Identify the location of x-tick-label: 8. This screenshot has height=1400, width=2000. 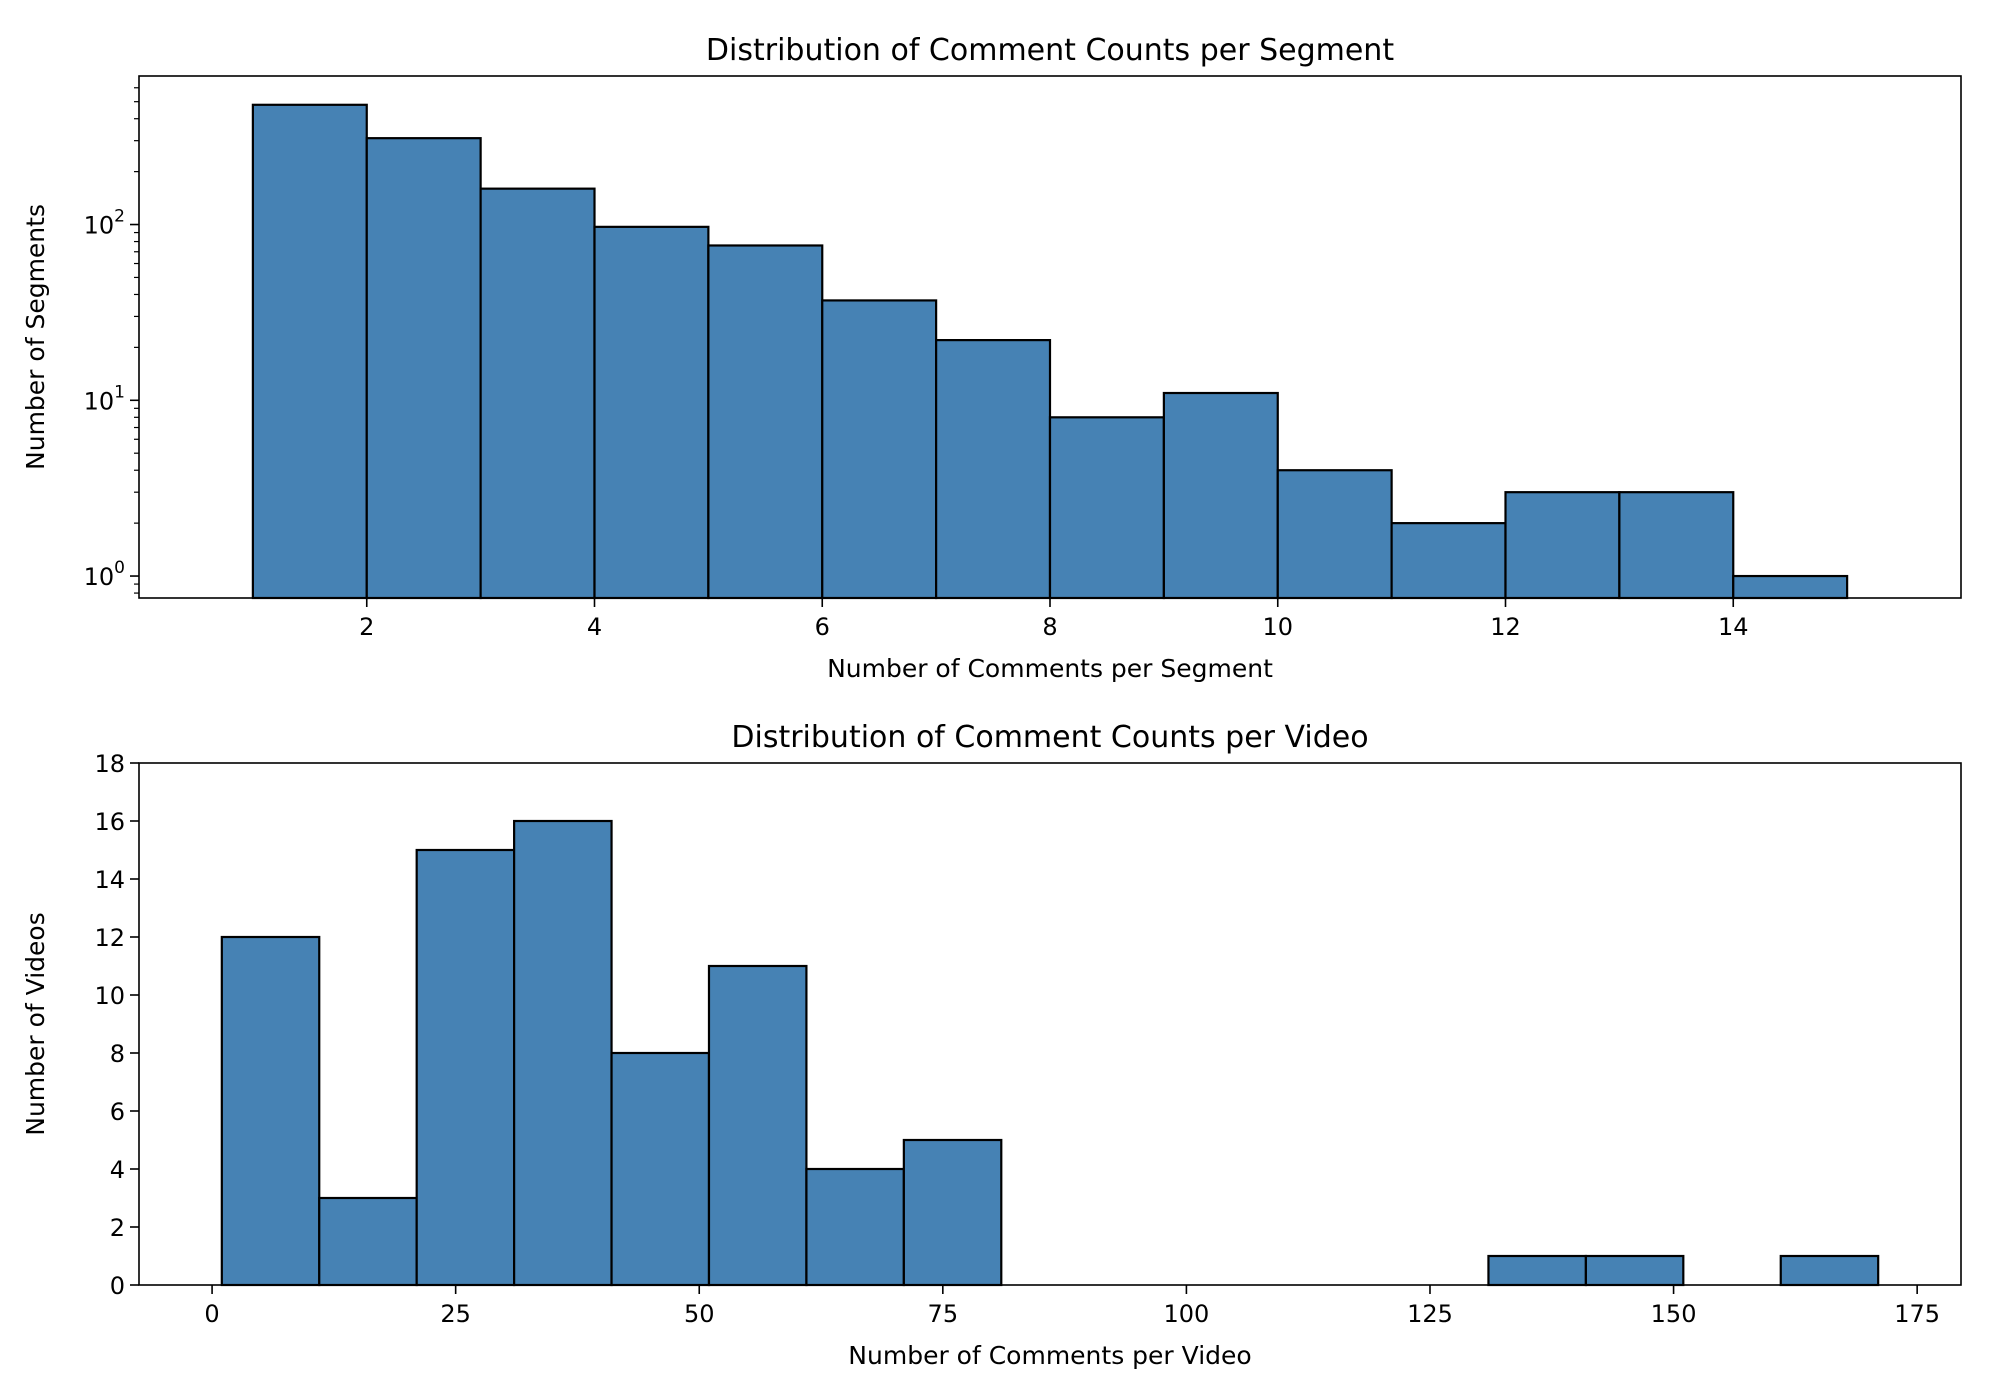
(1049, 627).